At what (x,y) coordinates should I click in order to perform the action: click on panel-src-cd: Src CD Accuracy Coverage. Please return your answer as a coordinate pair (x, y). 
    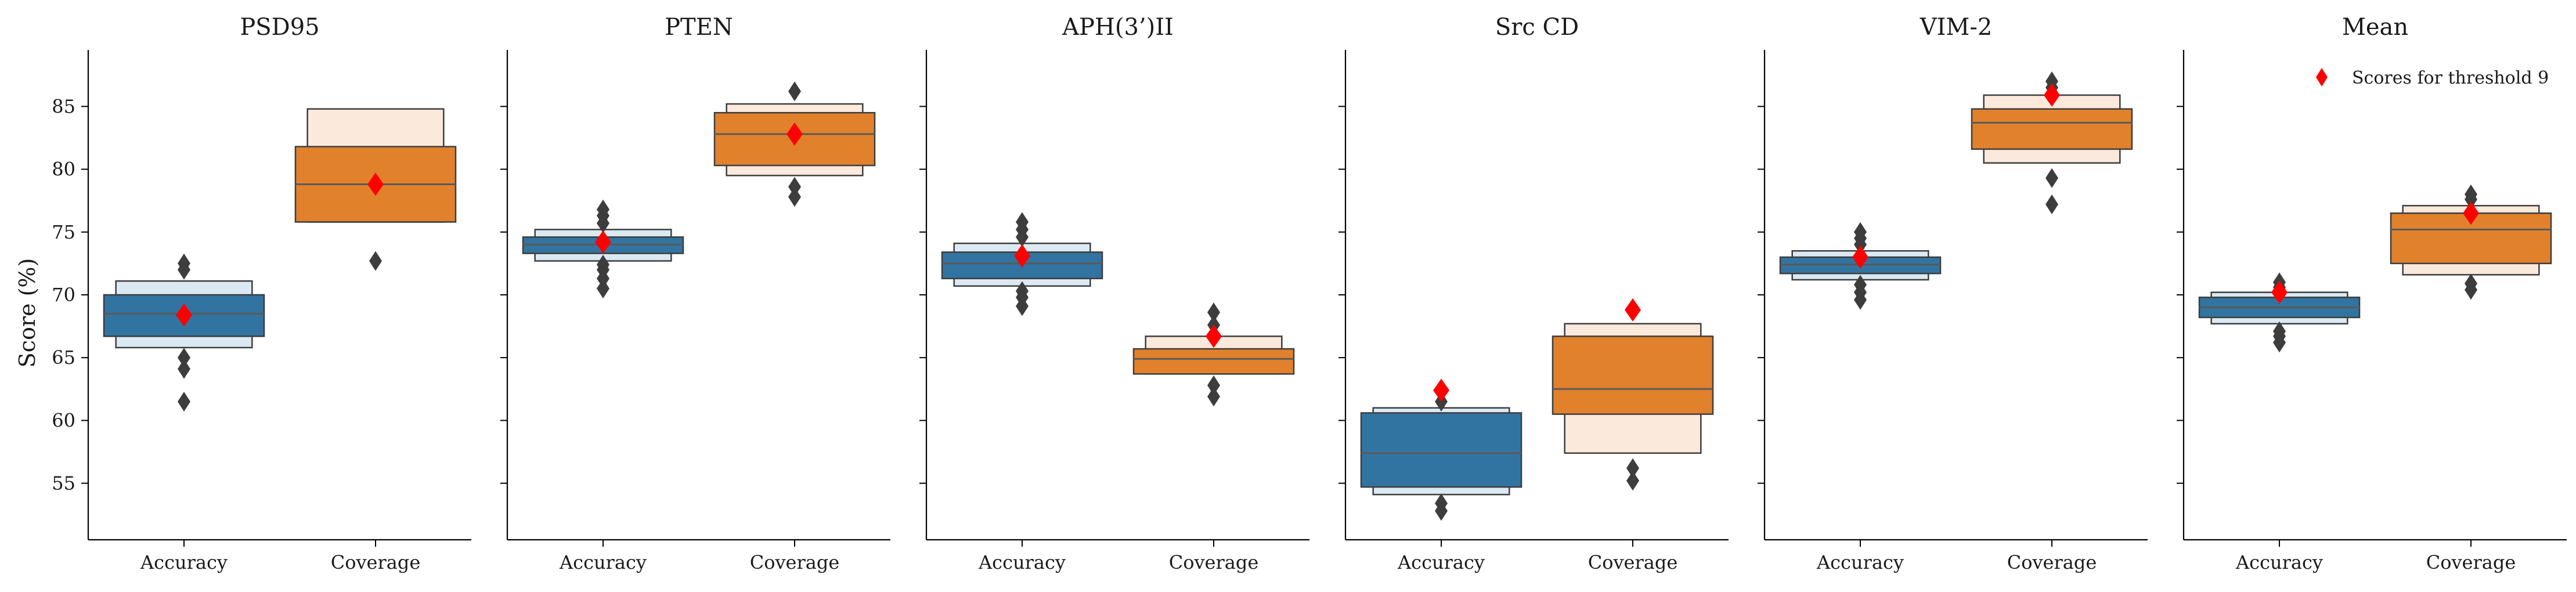
    Looking at the image, I should click on (1533, 294).